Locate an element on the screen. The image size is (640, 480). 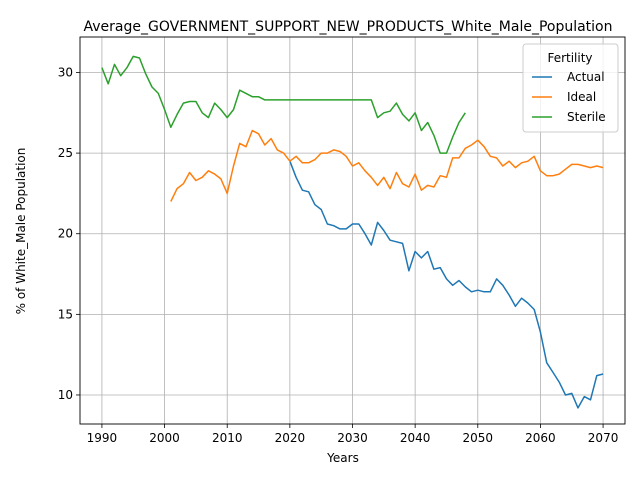
x-tick-label: 2020 is located at coordinates (290, 438).